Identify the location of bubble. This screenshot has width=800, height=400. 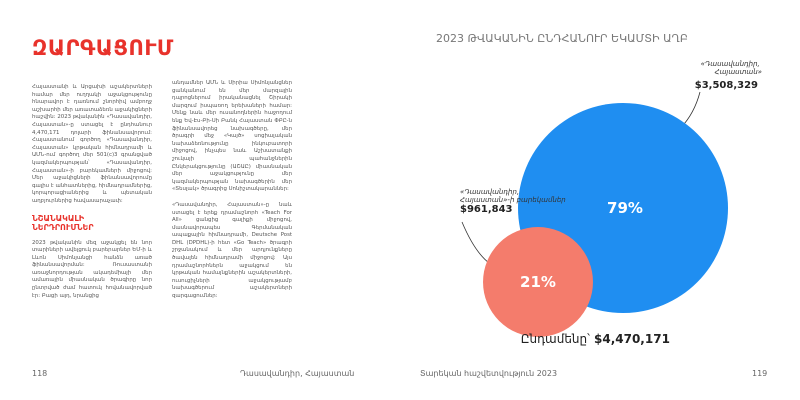
(538, 282).